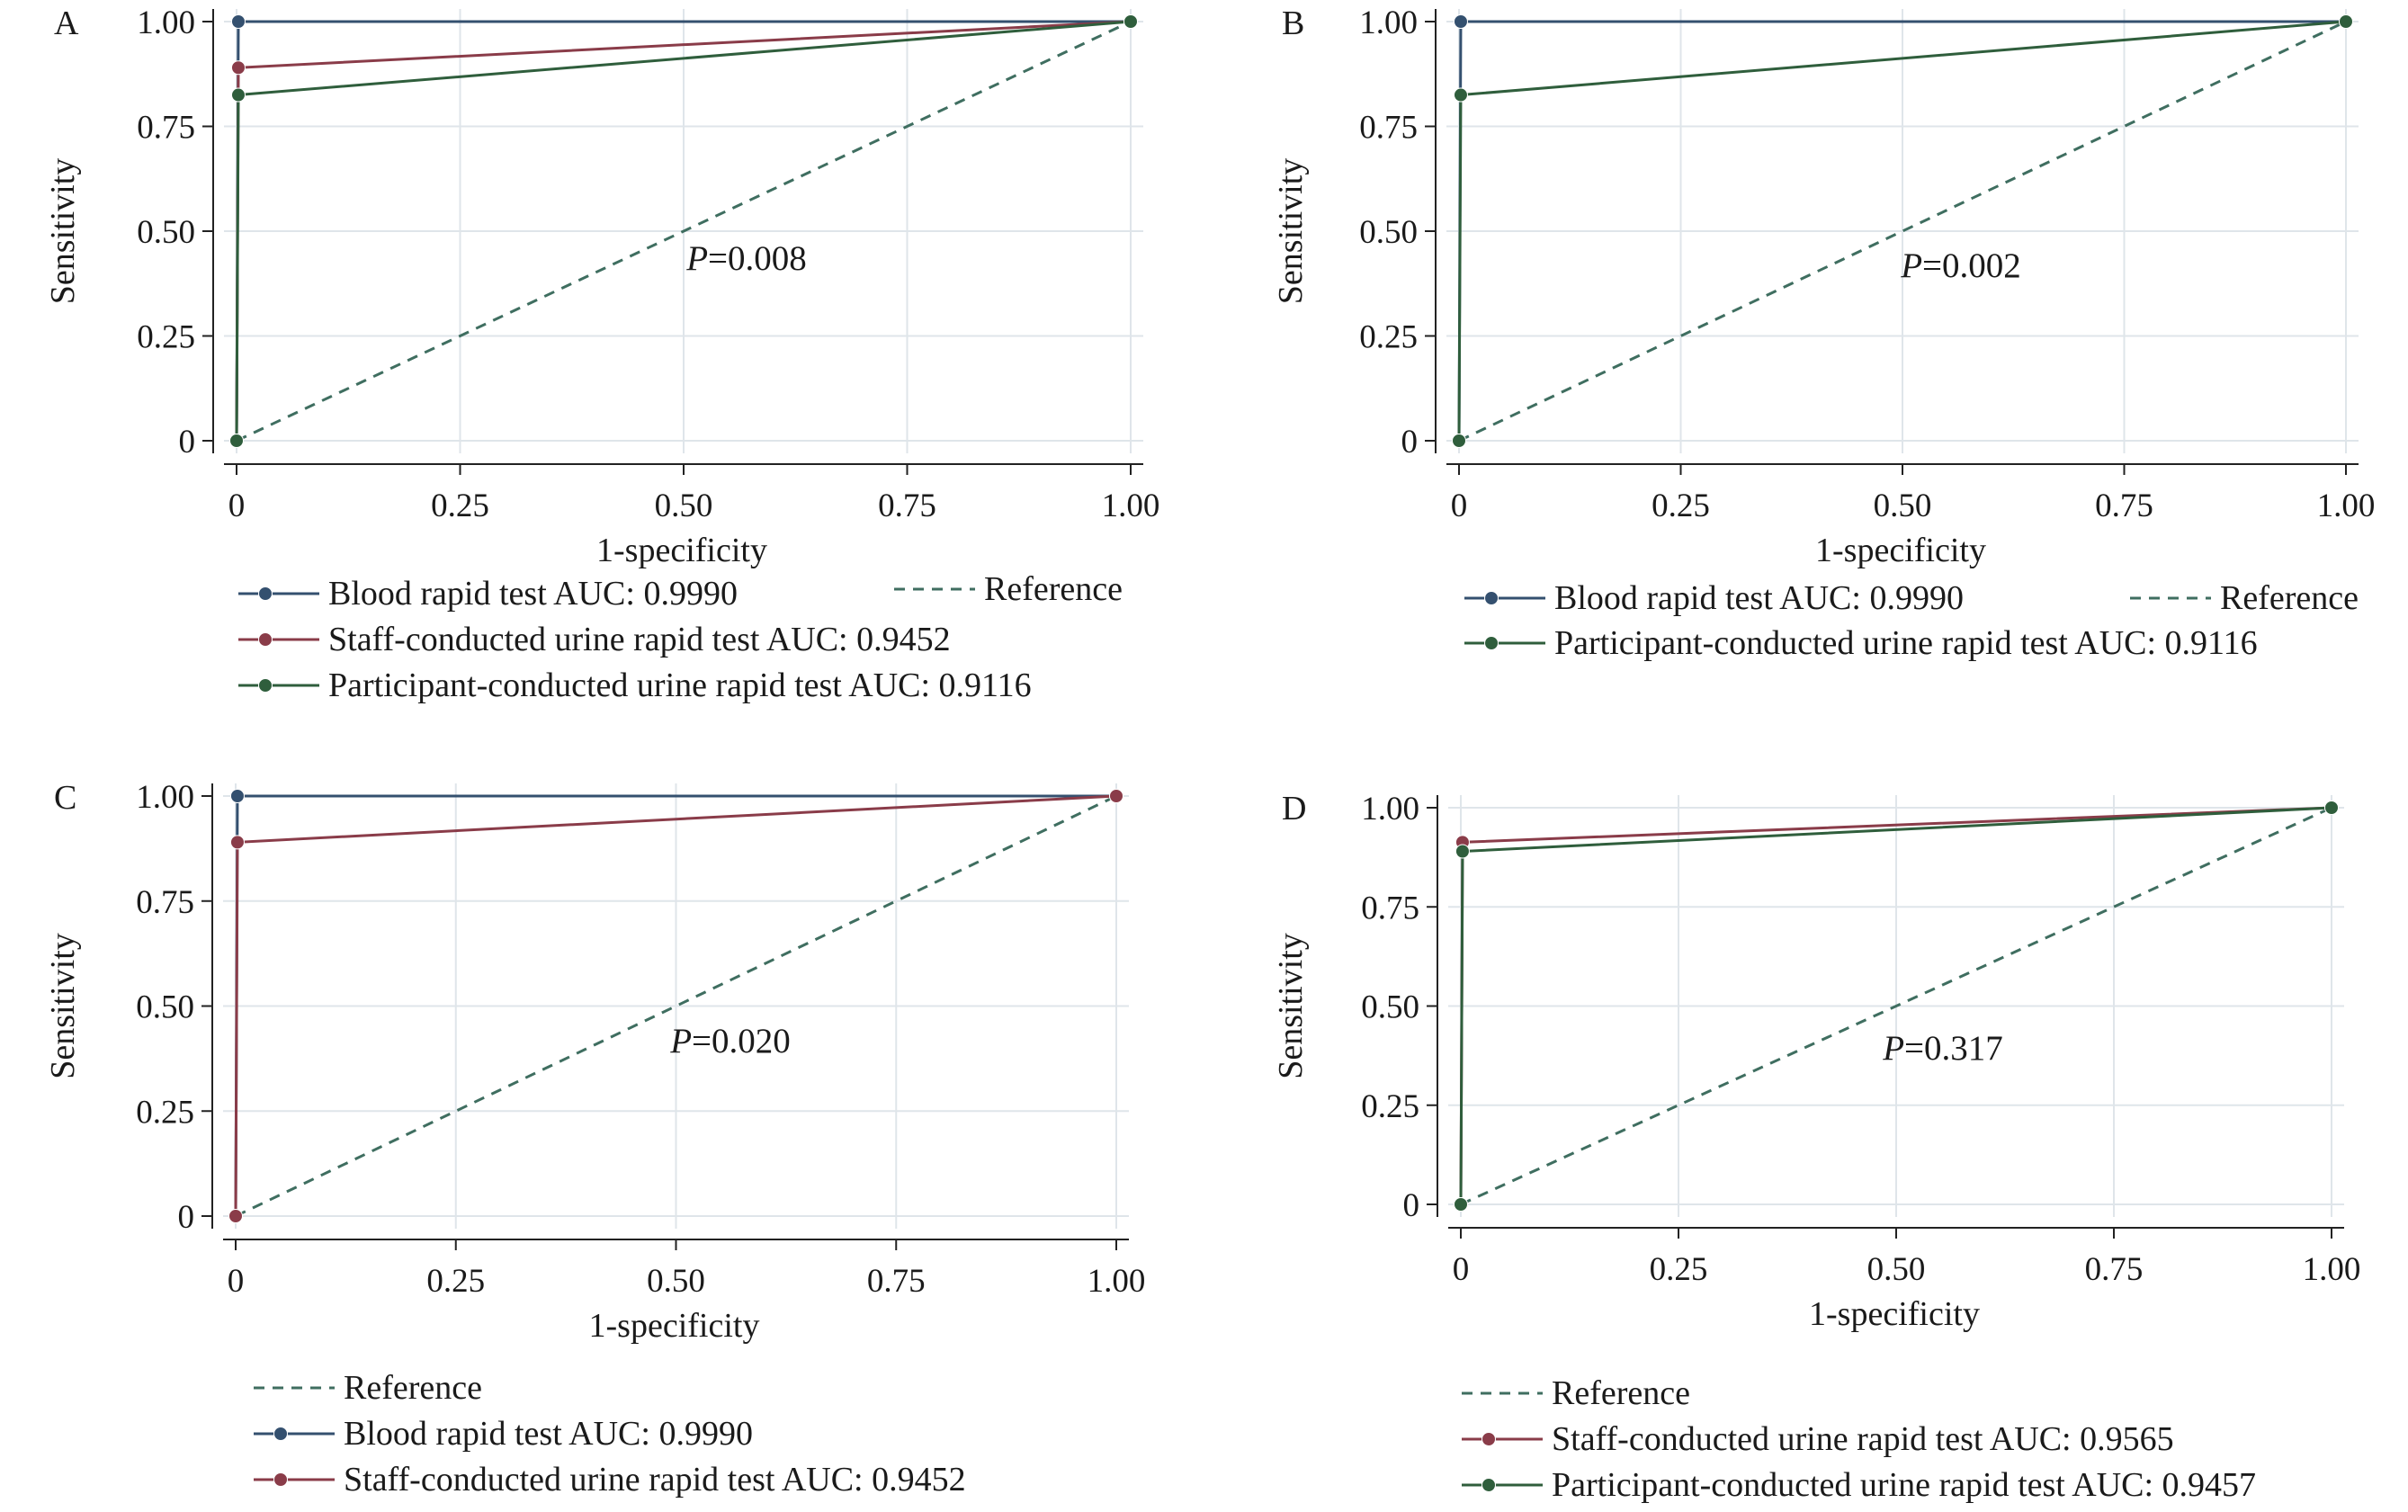  I want to click on panel-label: C, so click(65, 798).